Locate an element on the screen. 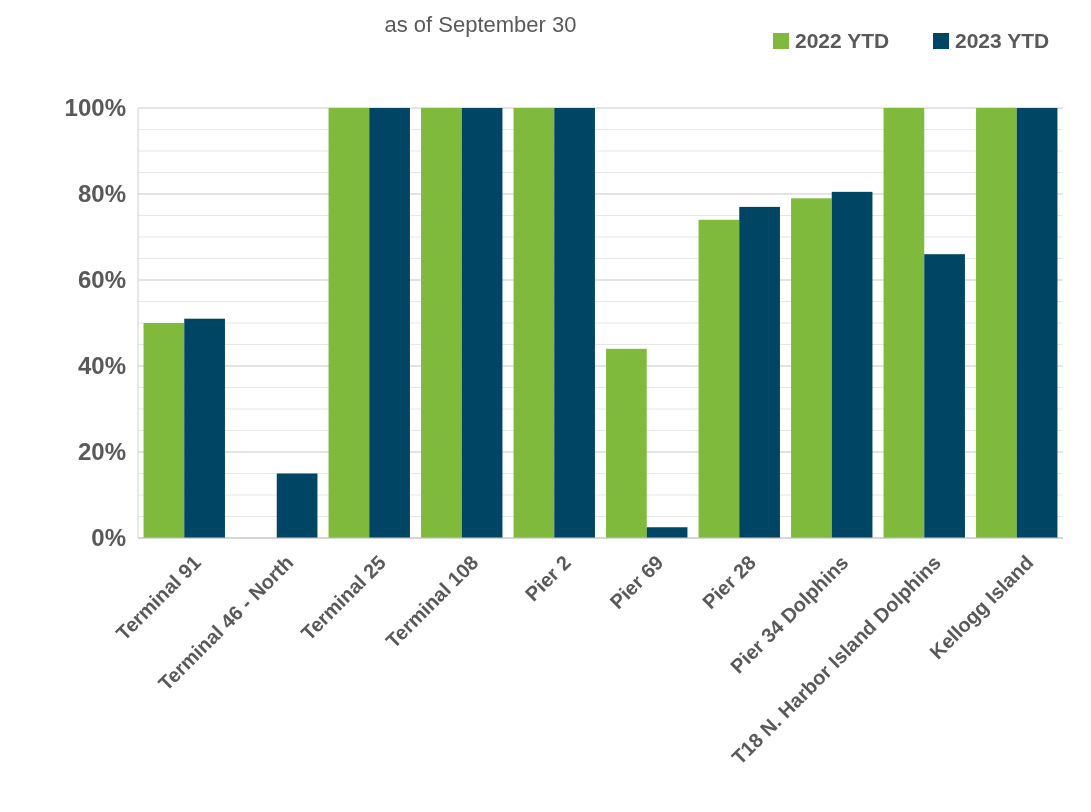 This screenshot has height=812, width=1091. y-tick-label: 0% is located at coordinates (108, 538).